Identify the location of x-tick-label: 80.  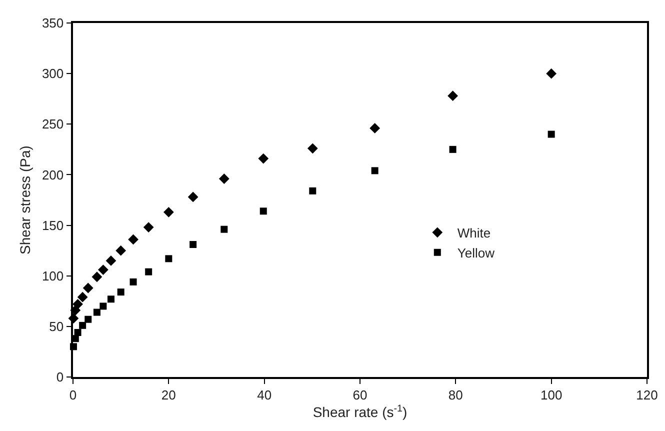
(455, 394).